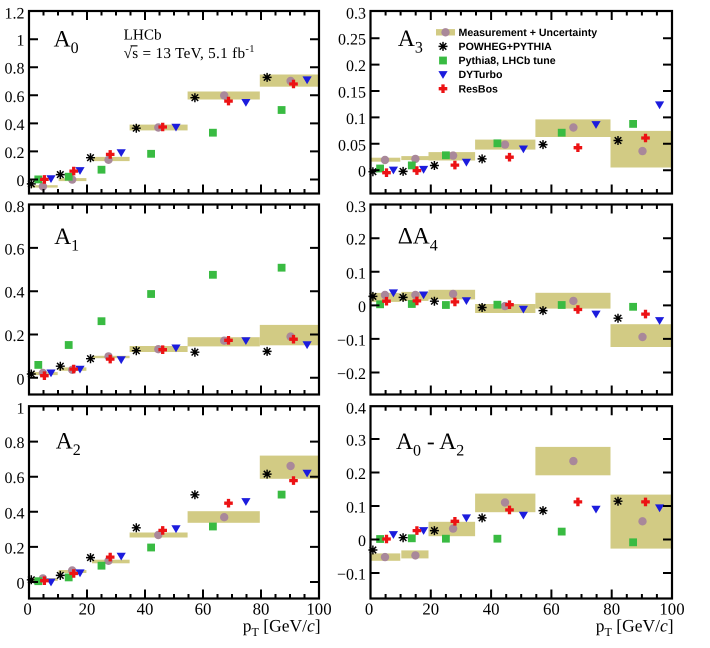 The width and height of the screenshot is (710, 648). What do you see at coordinates (507, 61) in the screenshot?
I see `svg-text: Pythia8, LHCb tune` at bounding box center [507, 61].